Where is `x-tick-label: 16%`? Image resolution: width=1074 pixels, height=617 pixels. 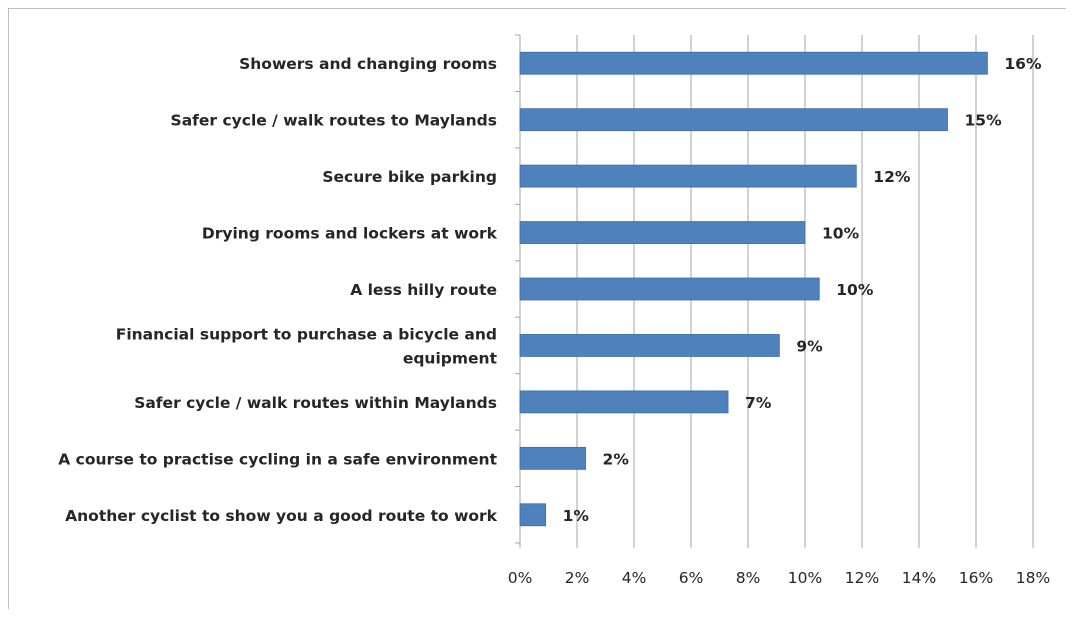
x-tick-label: 16% is located at coordinates (976, 578).